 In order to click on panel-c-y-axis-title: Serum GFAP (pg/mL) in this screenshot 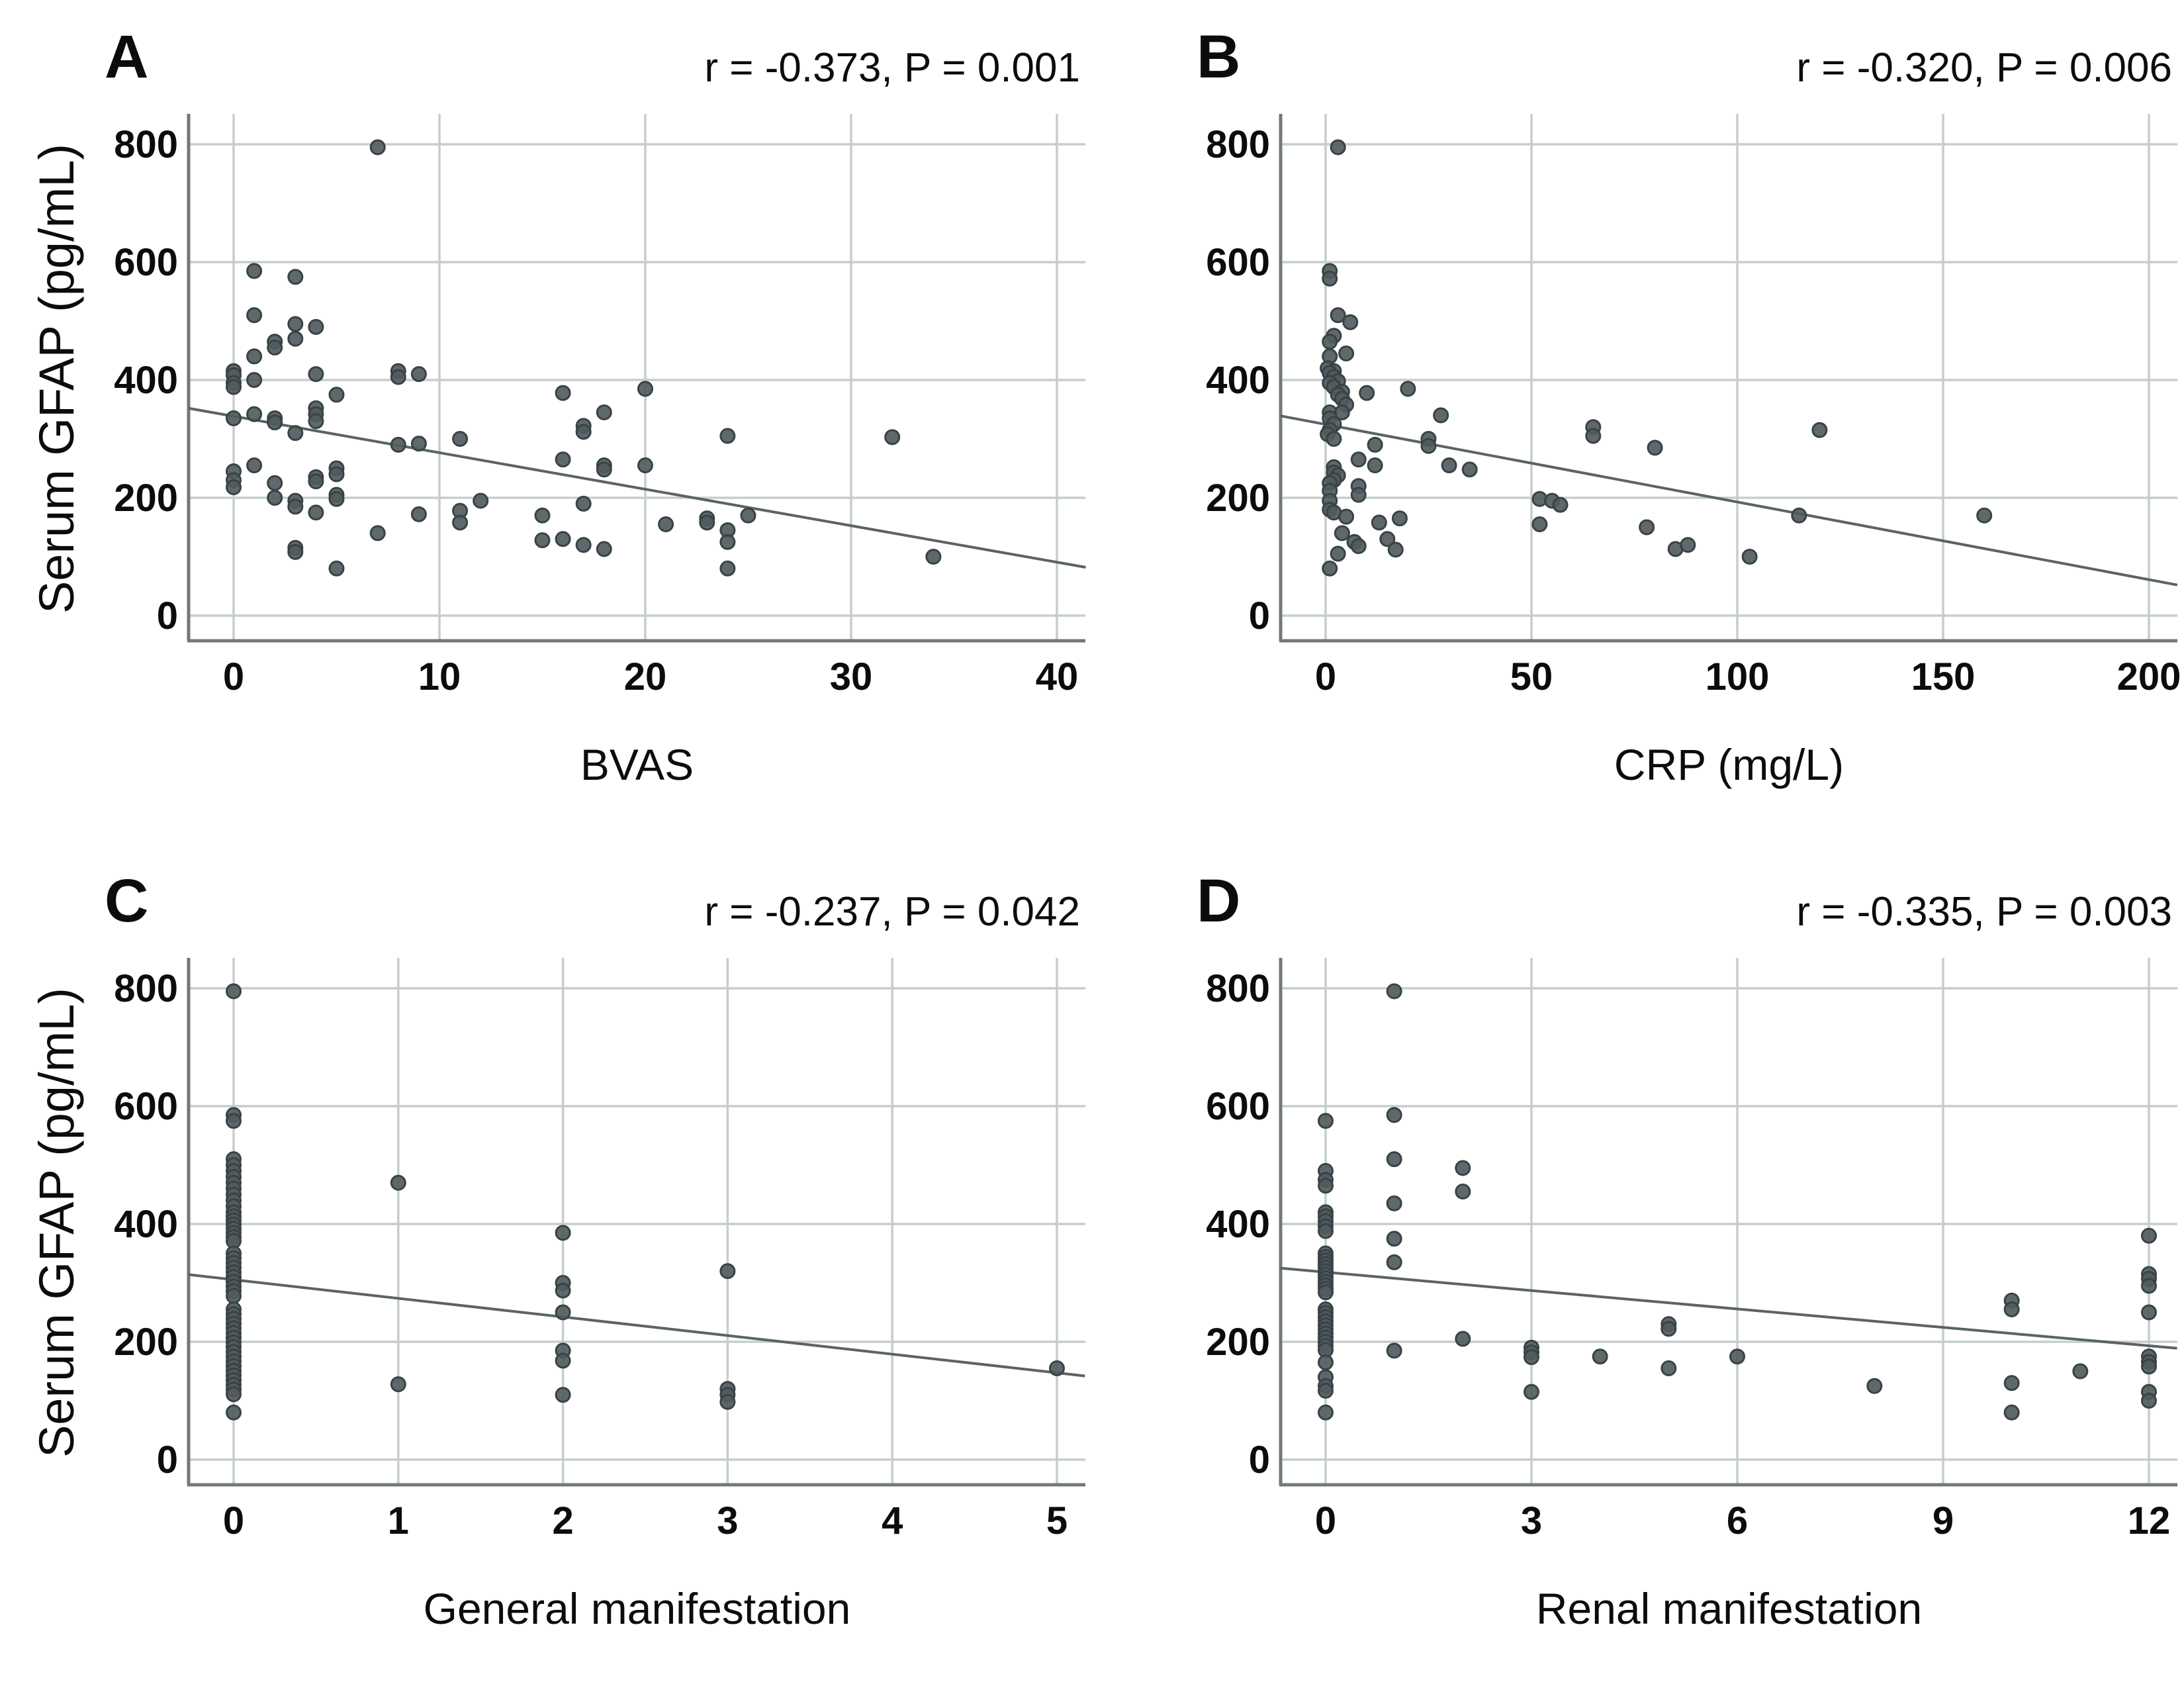, I will do `click(57, 1222)`.